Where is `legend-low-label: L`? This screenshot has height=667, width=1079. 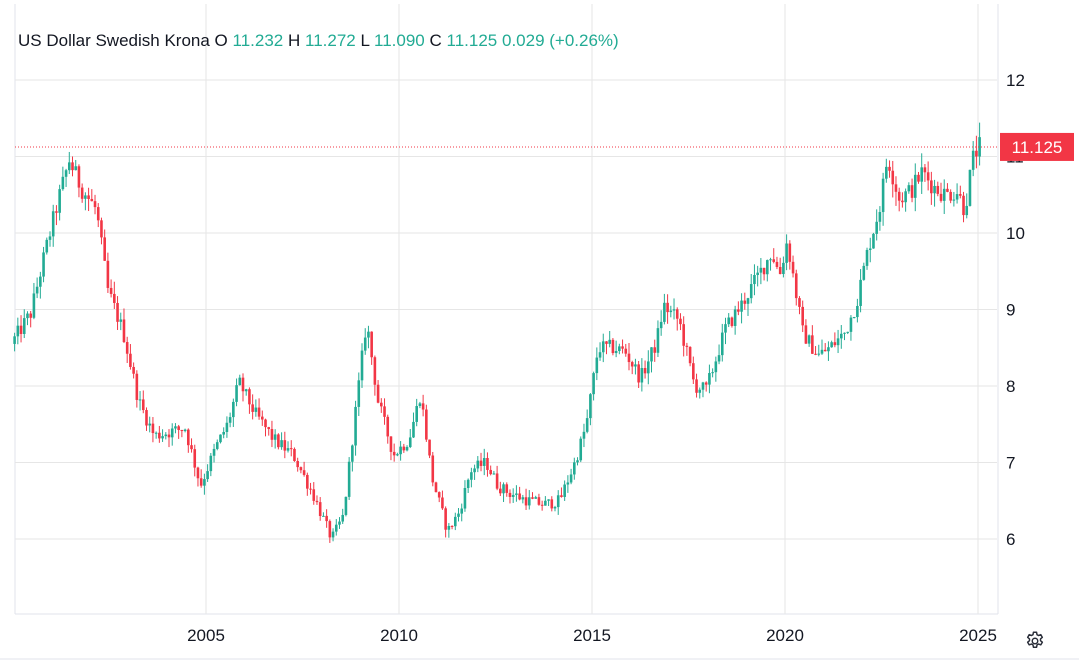 legend-low-label: L is located at coordinates (365, 40).